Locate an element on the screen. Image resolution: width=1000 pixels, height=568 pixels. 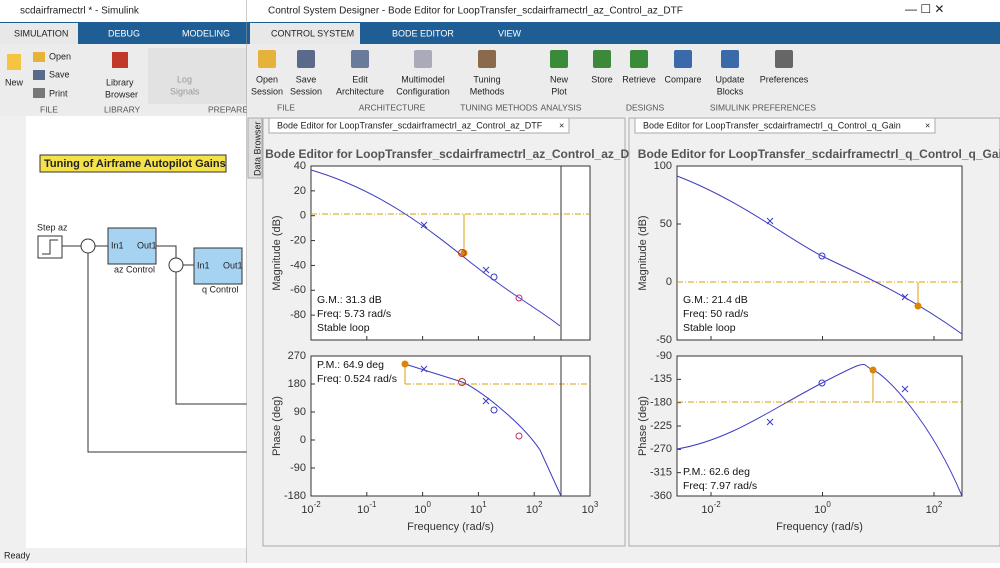
window-controls: — ☐ ✕ is located at coordinates (924, 9).